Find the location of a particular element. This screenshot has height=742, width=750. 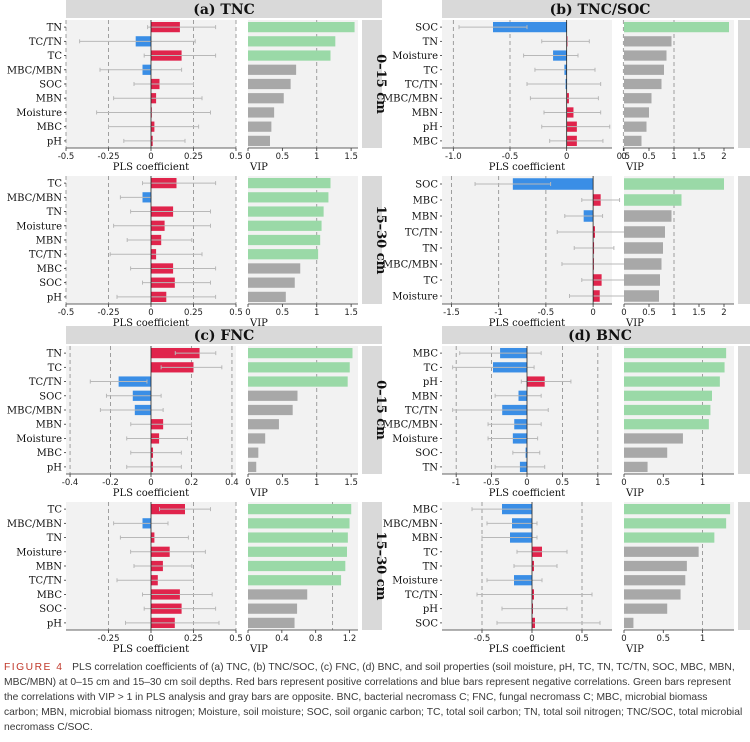

coef-x-tick-label: 1 is located at coordinates (597, 483).